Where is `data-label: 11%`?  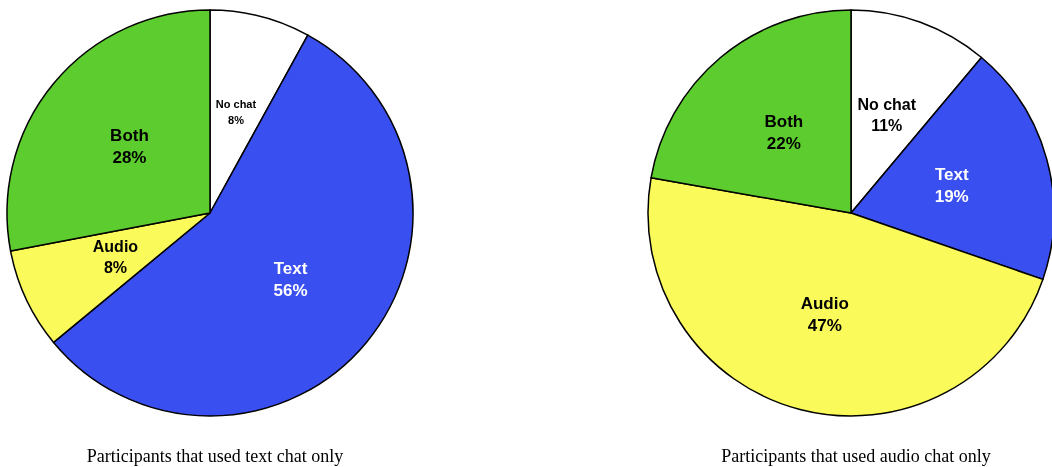
data-label: 11% is located at coordinates (887, 125).